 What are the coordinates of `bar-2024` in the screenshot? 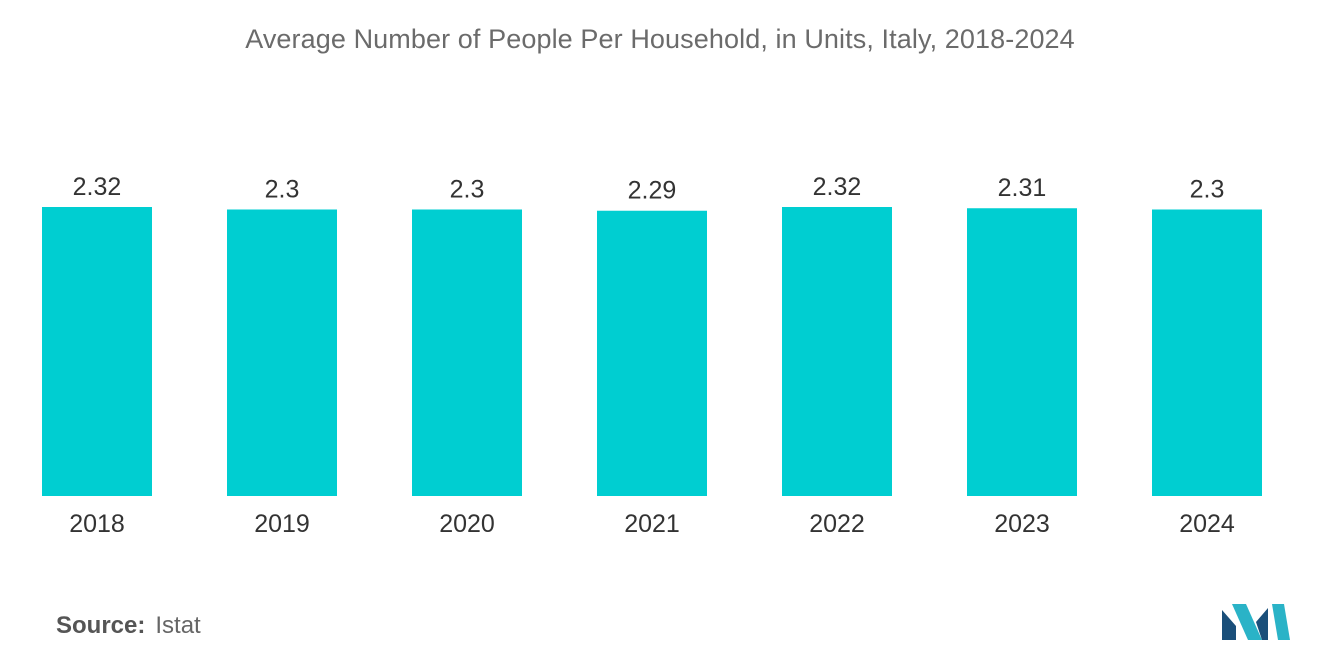 It's located at (1207, 352).